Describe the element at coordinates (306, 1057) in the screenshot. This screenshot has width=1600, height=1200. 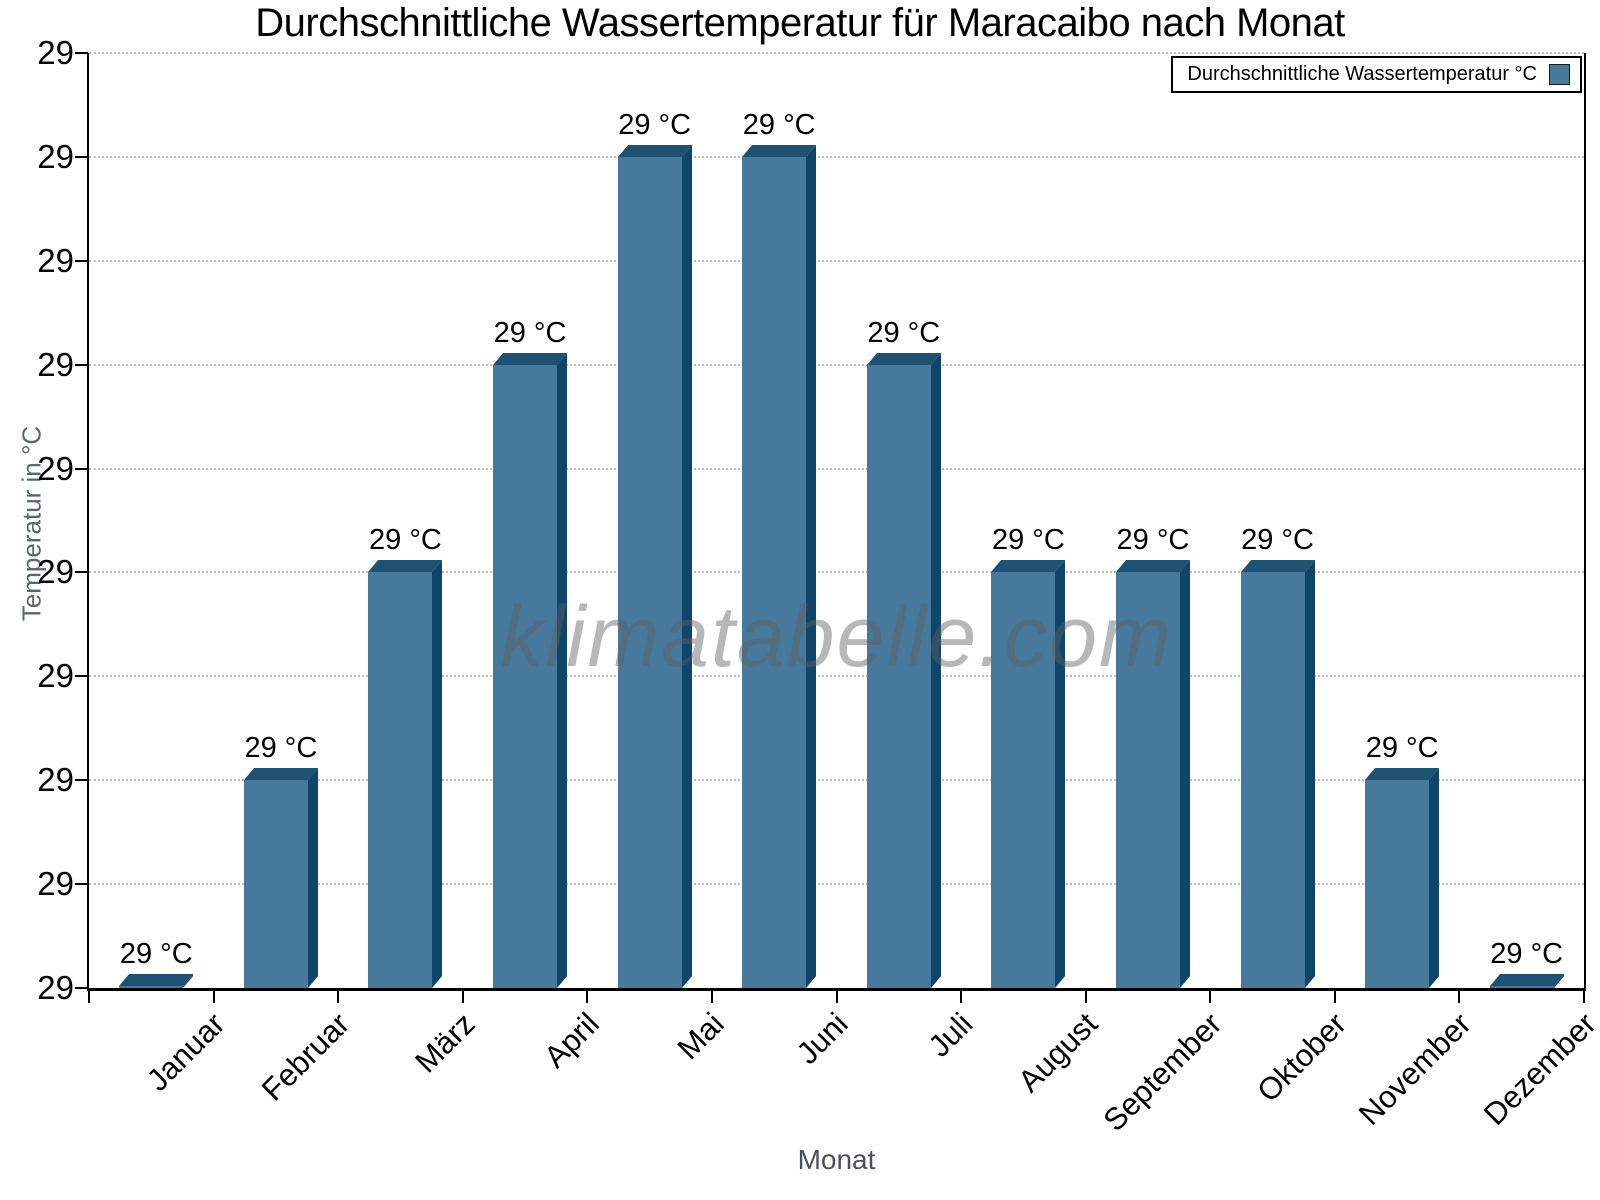
I see `x-tick-label-februar: Februar` at that location.